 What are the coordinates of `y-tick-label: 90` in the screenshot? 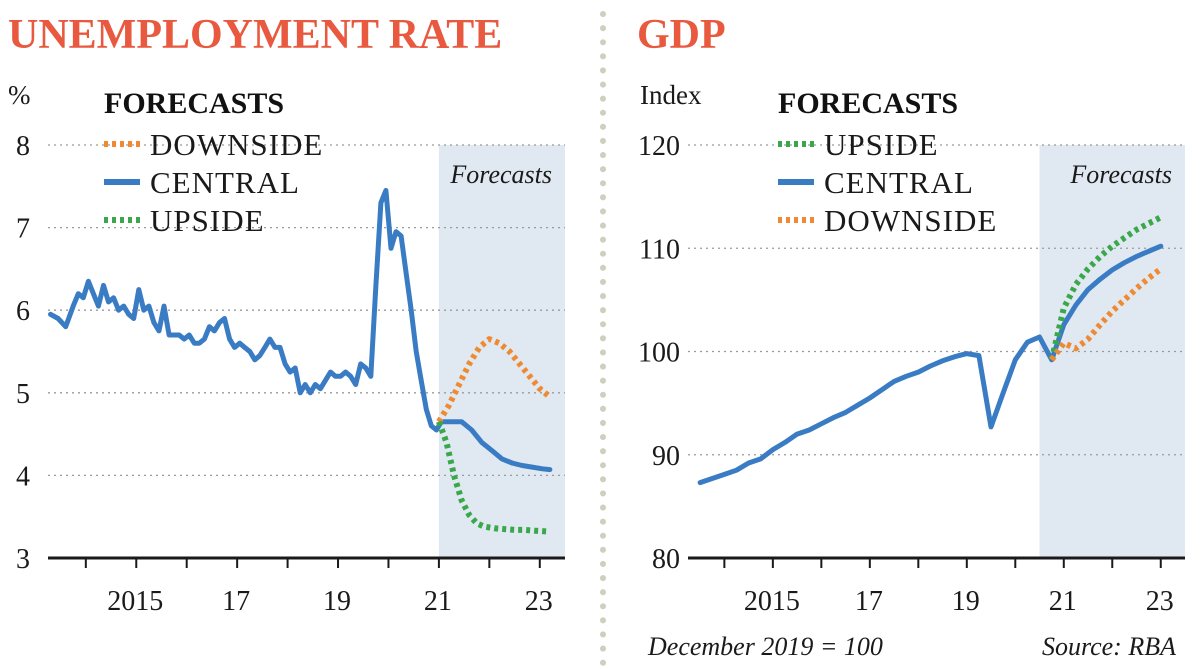 It's located at (666, 456).